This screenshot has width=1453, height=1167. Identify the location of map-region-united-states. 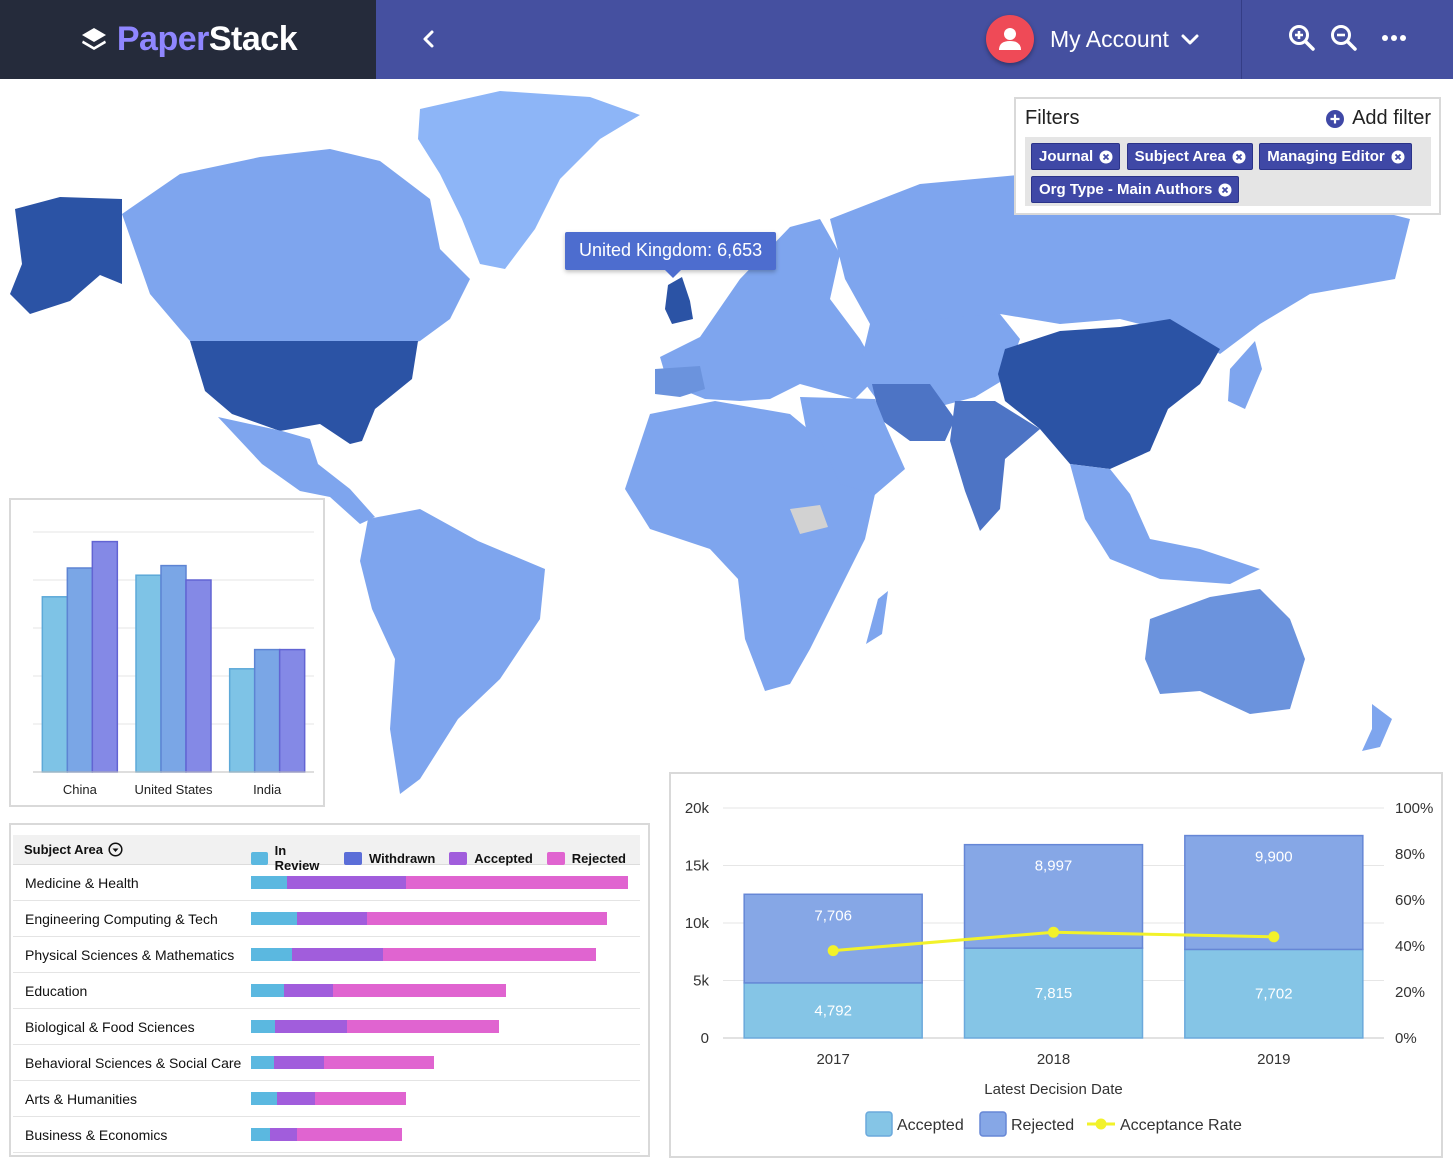
(304, 392).